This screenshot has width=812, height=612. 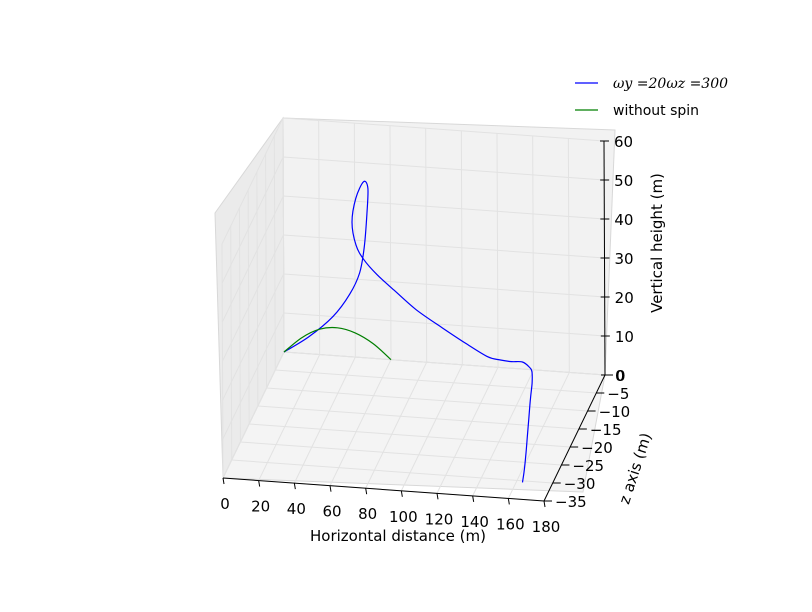 I want to click on z-tick-label: 10, so click(x=624, y=337).